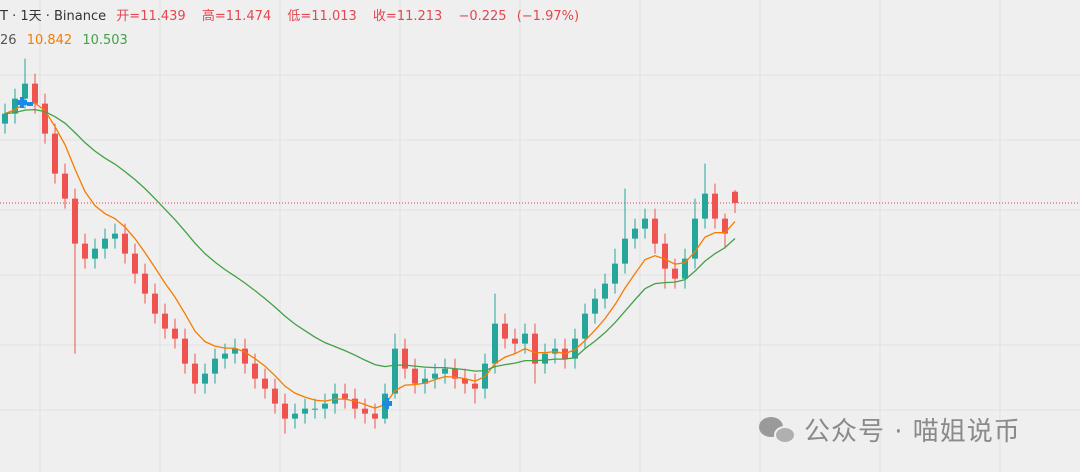  What do you see at coordinates (49, 40) in the screenshot?
I see `ma-value: 10.842` at bounding box center [49, 40].